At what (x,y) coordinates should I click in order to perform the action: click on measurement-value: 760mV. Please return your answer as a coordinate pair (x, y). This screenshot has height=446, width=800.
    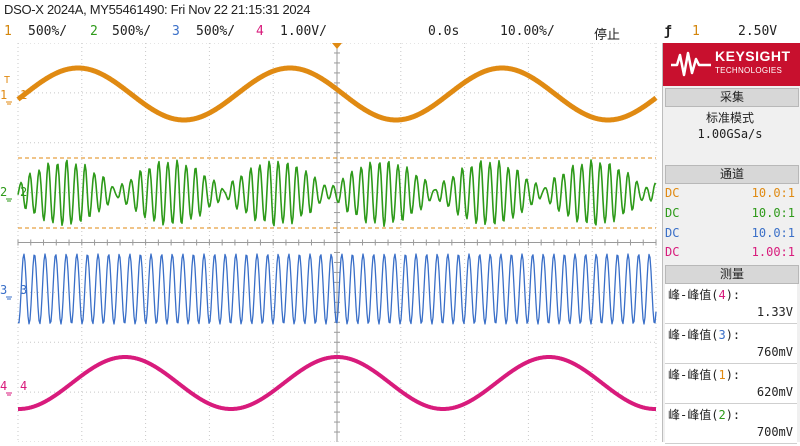
    Looking at the image, I should click on (774, 352).